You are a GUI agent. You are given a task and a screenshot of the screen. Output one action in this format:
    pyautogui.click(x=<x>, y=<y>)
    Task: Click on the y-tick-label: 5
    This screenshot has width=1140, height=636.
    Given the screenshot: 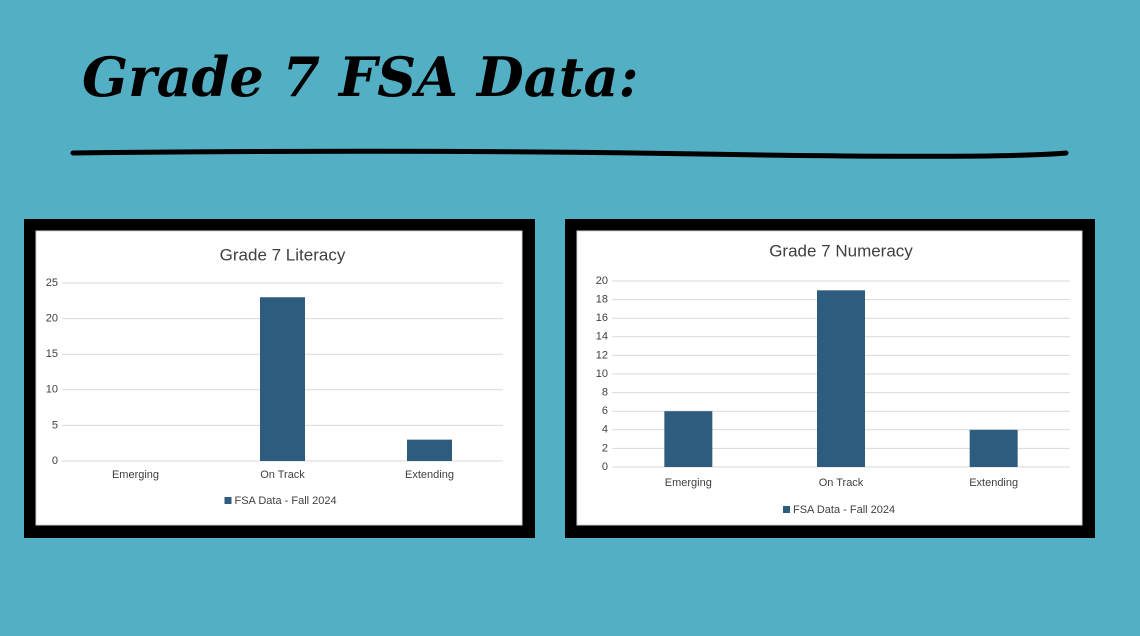 What is the action you would take?
    pyautogui.click(x=55, y=425)
    